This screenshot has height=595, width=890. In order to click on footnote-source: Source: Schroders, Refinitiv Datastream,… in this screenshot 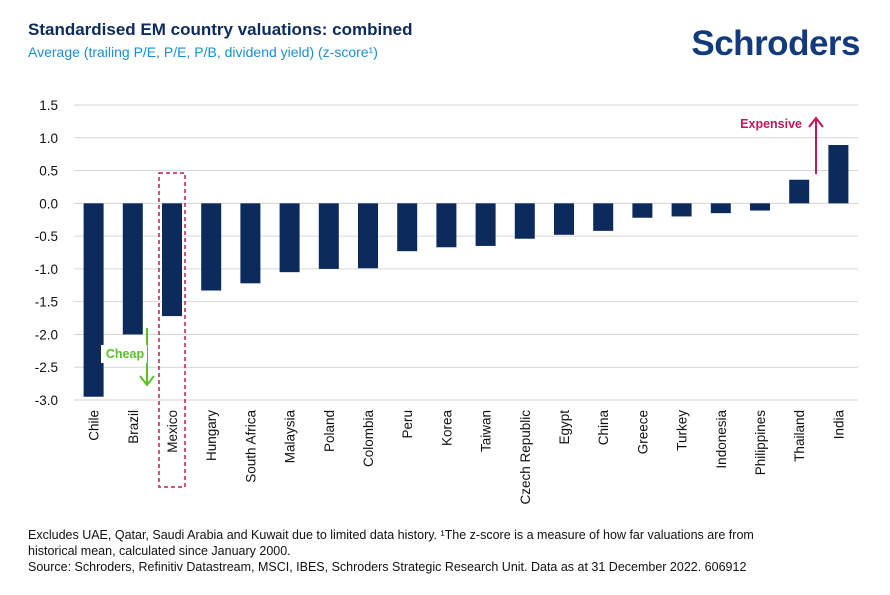, I will do `click(387, 567)`.